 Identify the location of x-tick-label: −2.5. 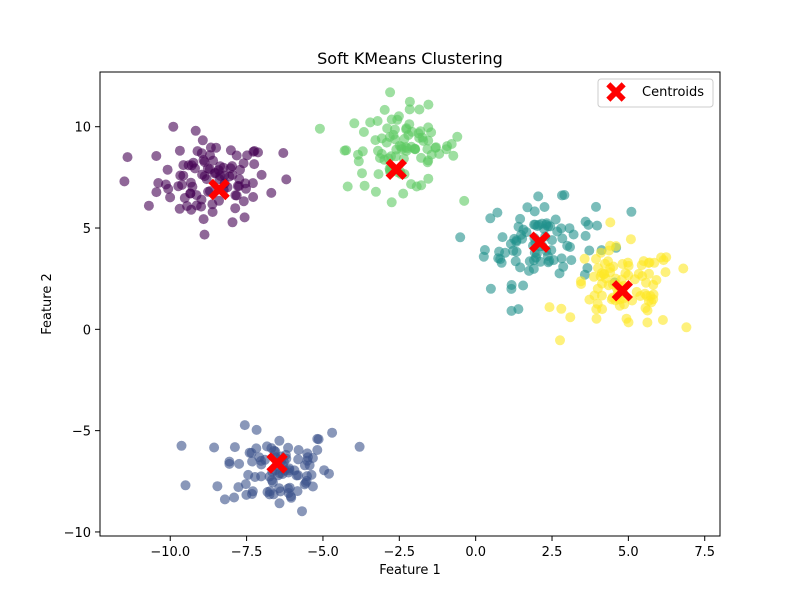
(400, 552).